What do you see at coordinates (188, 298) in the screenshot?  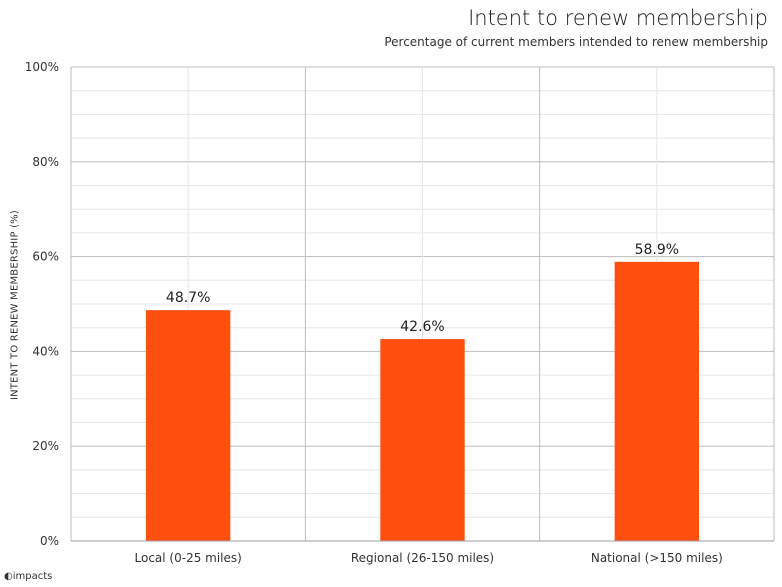 I see `bar-data-label: 48.7%` at bounding box center [188, 298].